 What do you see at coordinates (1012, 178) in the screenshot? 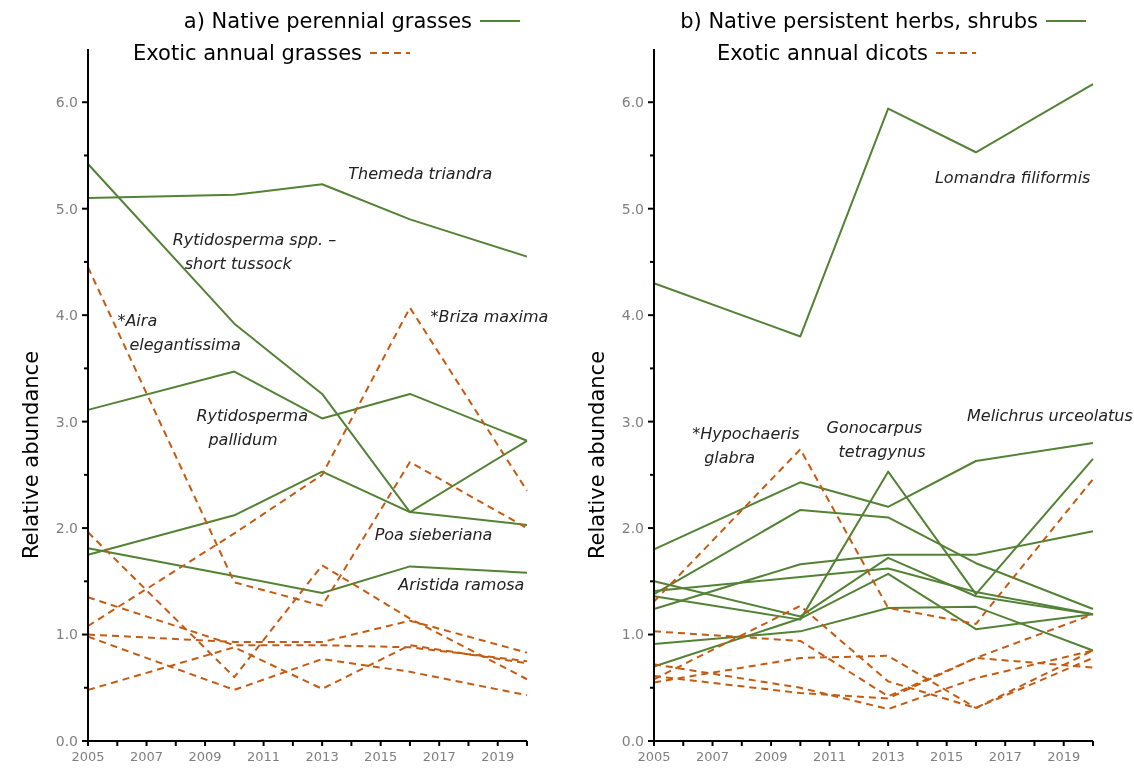
I see `annotation: Lomandra filiformis` at bounding box center [1012, 178].